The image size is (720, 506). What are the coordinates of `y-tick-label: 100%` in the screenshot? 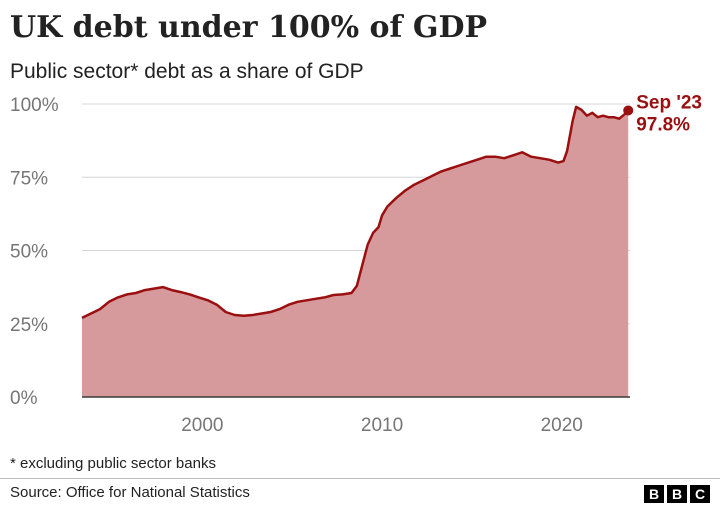 It's located at (34, 105).